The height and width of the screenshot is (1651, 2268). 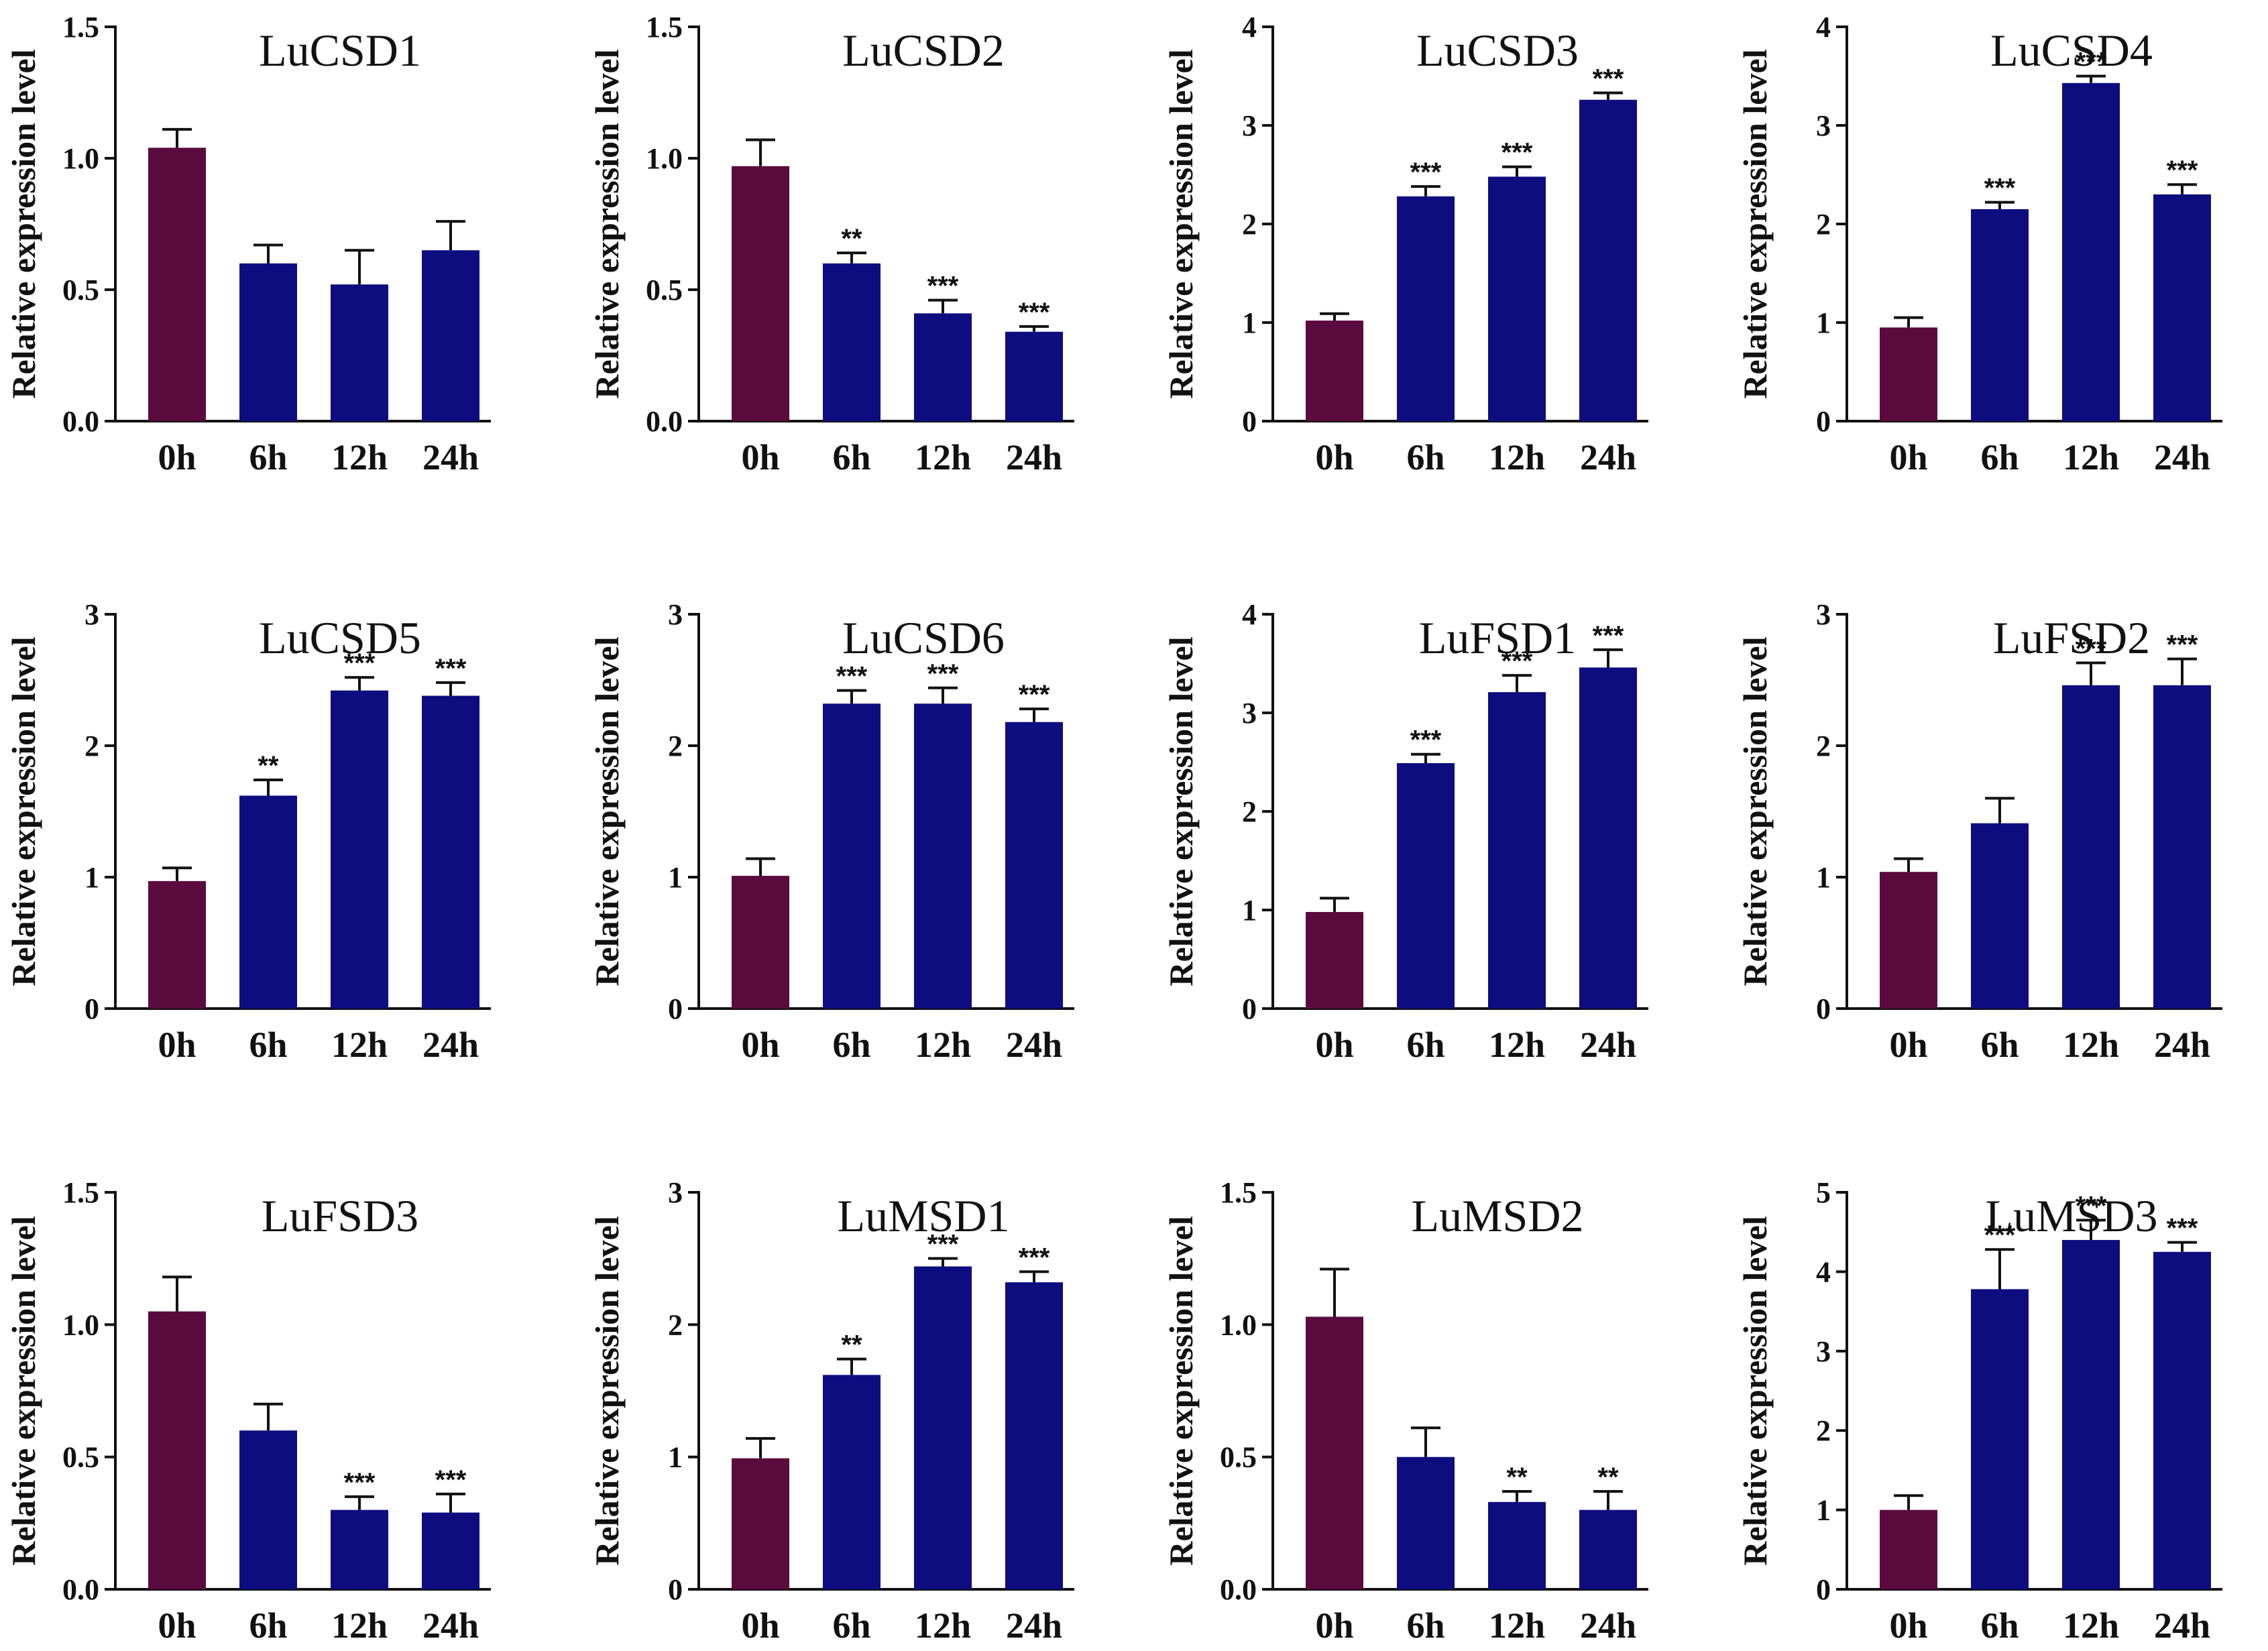 I want to click on panel-title: LuCSD5, so click(x=340, y=637).